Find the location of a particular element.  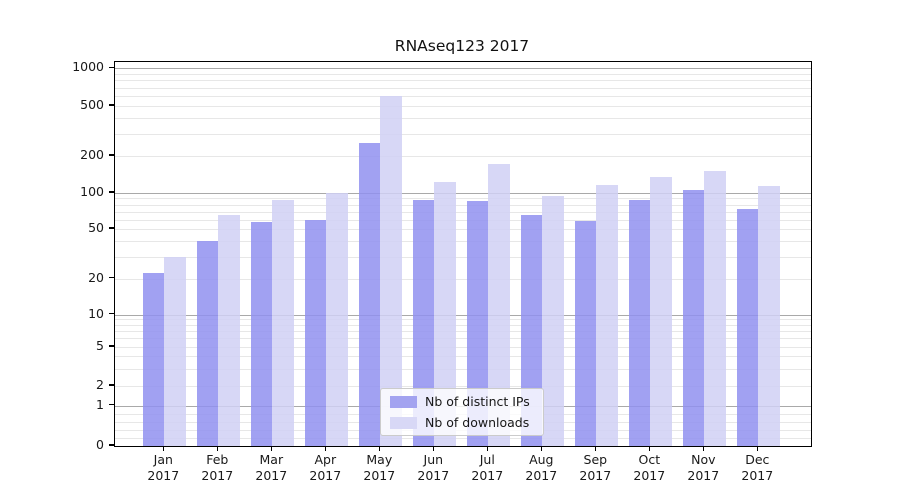

bar-downloads-jan is located at coordinates (175, 351).